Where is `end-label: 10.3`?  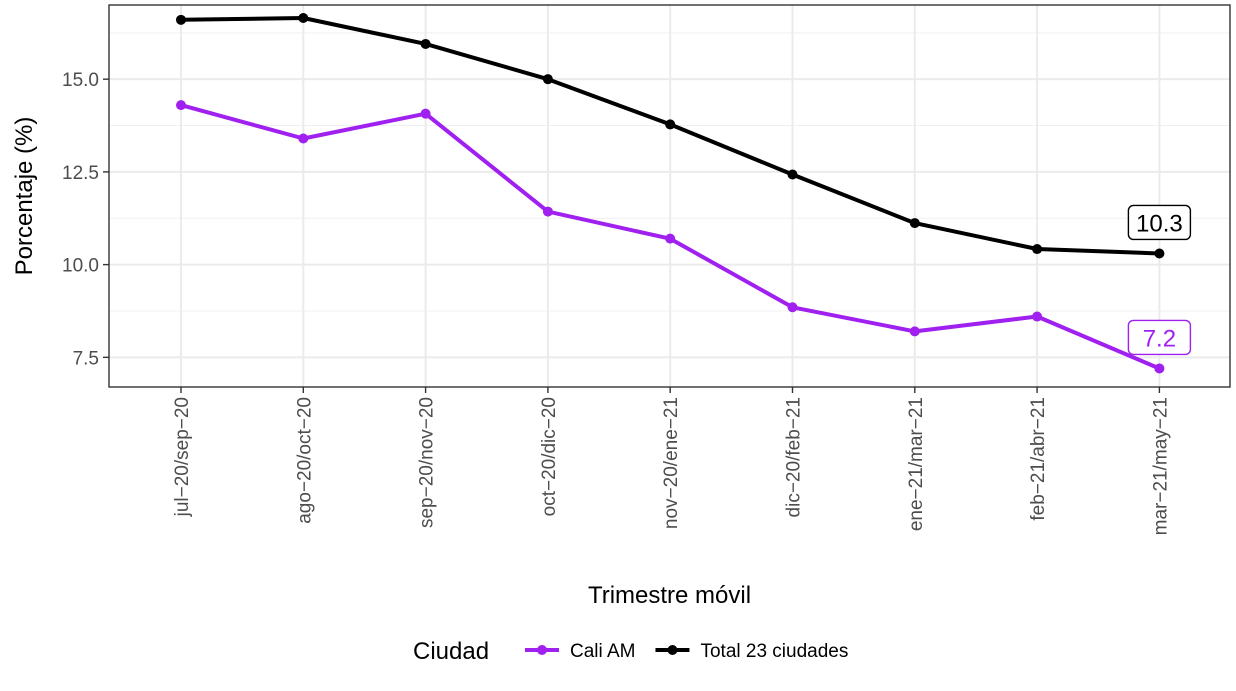
end-label: 10.3 is located at coordinates (1159, 222).